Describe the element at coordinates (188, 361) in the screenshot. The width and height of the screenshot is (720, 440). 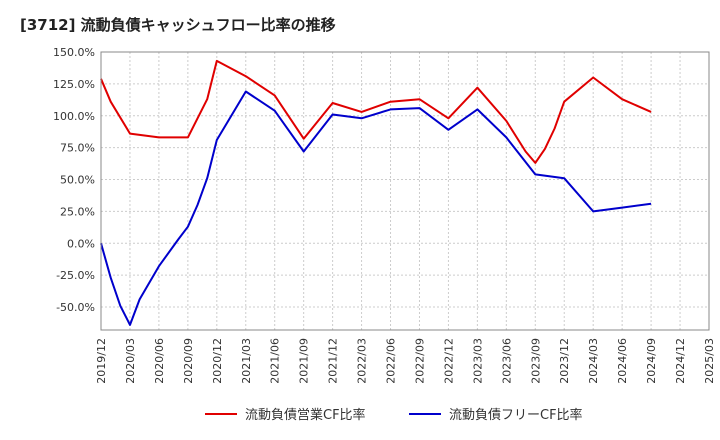
I see `x-tick-label: 2020/09` at that location.